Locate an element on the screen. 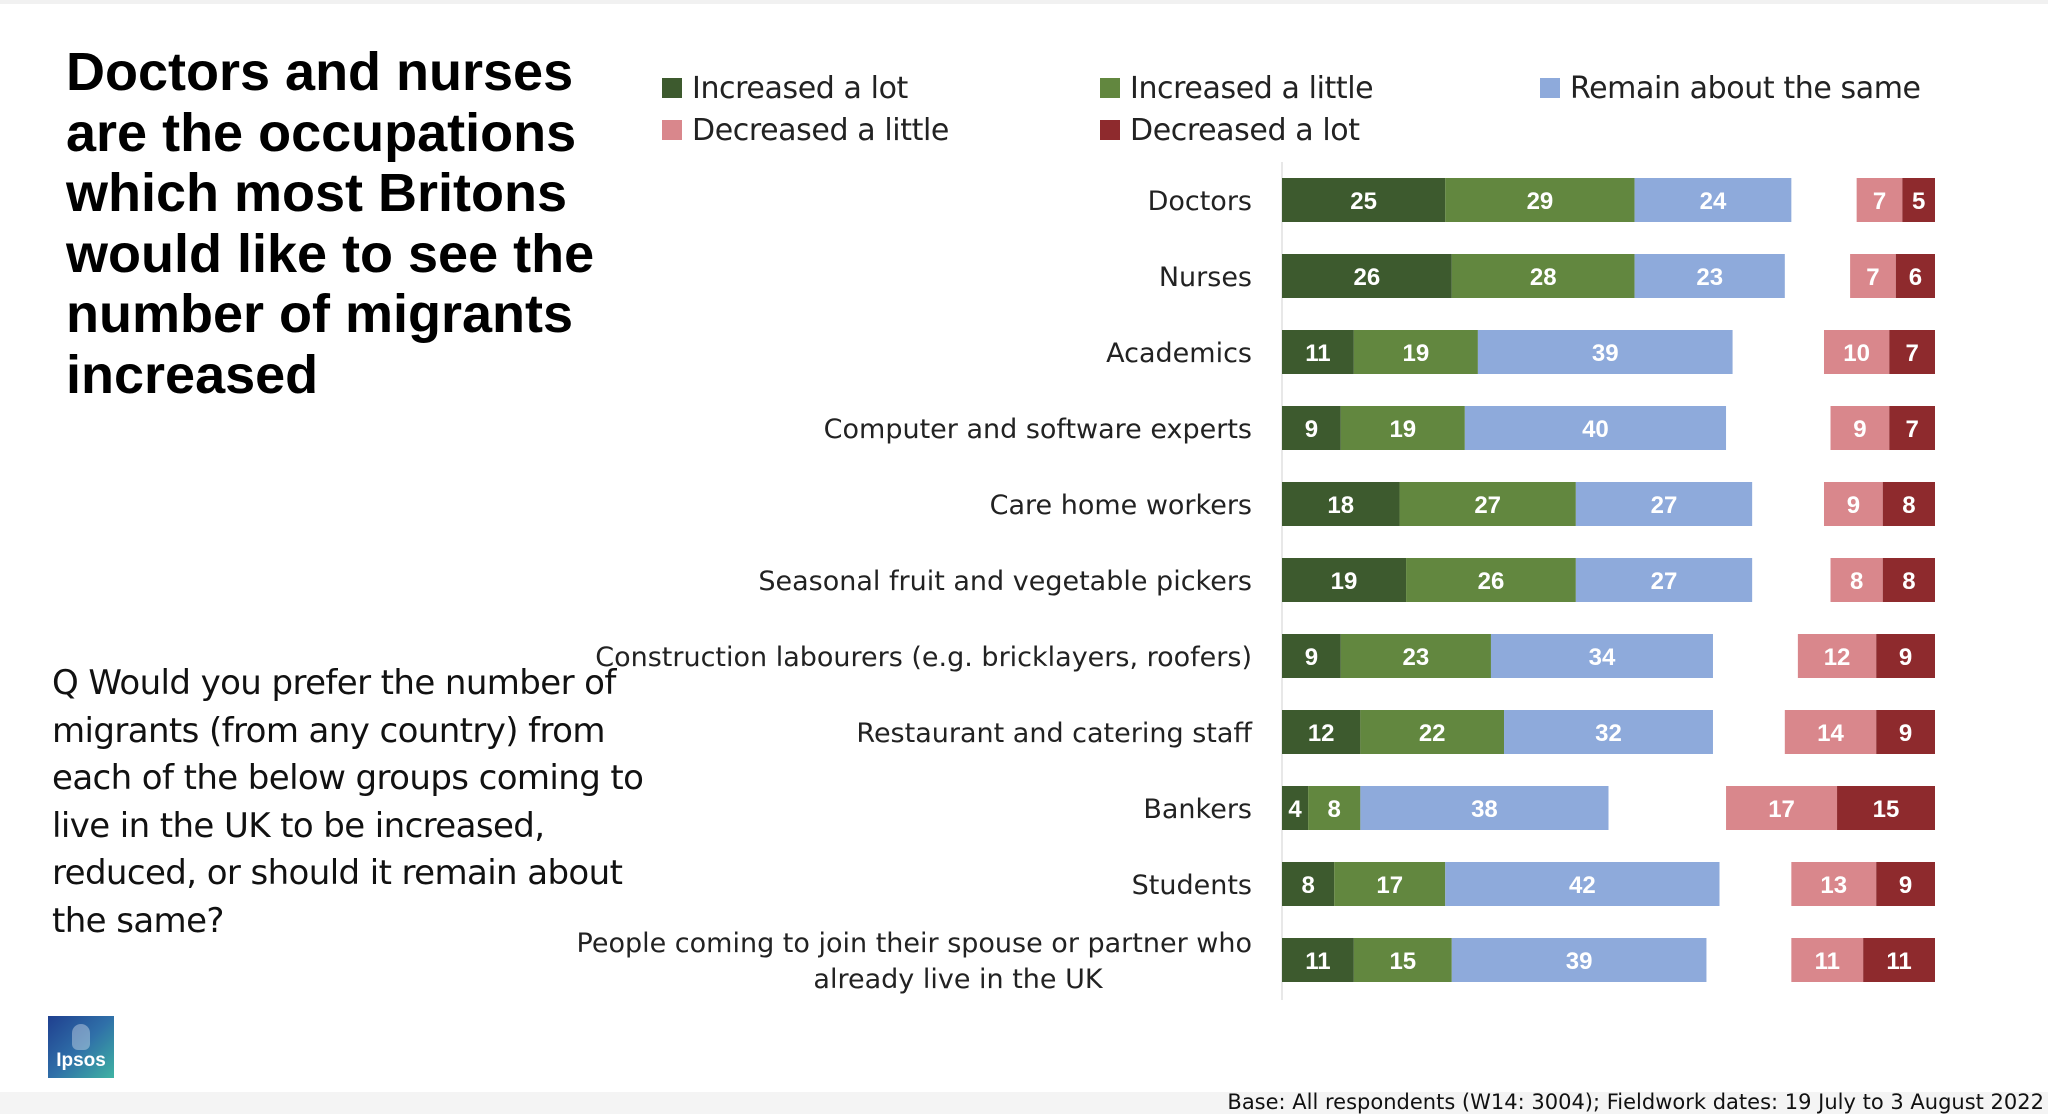 The width and height of the screenshot is (2048, 1114). legend-increased-a-little: Increased a little is located at coordinates (1237, 88).